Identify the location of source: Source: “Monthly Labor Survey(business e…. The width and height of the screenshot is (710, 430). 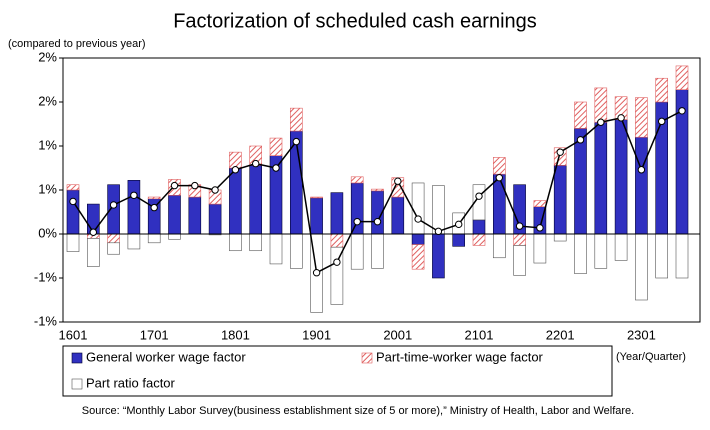
(358, 411).